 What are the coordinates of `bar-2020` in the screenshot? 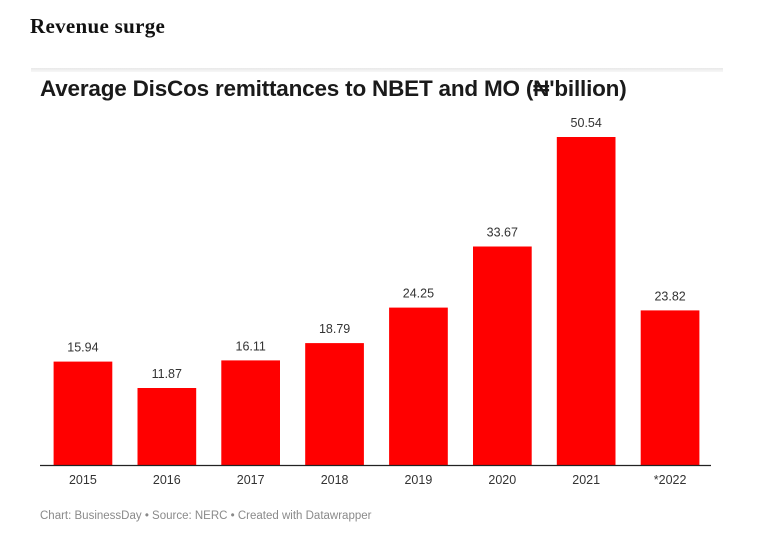 It's located at (502, 355).